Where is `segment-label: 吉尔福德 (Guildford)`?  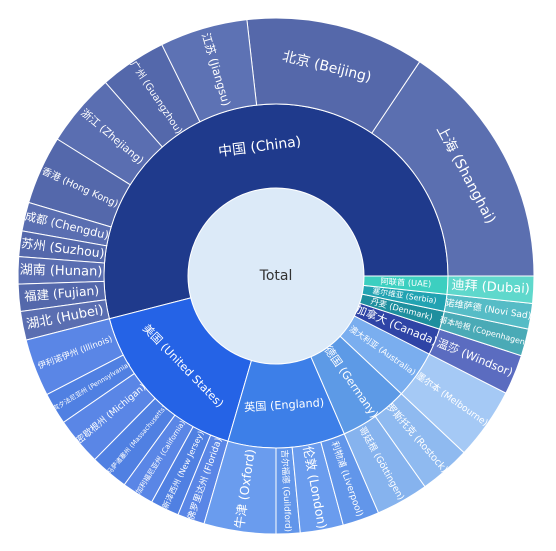 segment-label: 吉尔福德 (Guildford) is located at coordinates (286, 490).